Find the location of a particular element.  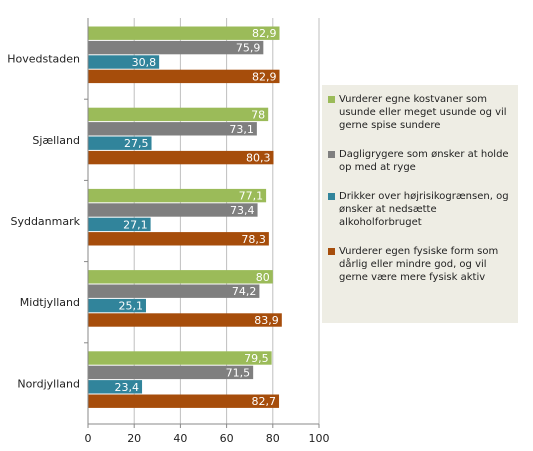

x-tick-label-0: 0 is located at coordinates (88, 438).